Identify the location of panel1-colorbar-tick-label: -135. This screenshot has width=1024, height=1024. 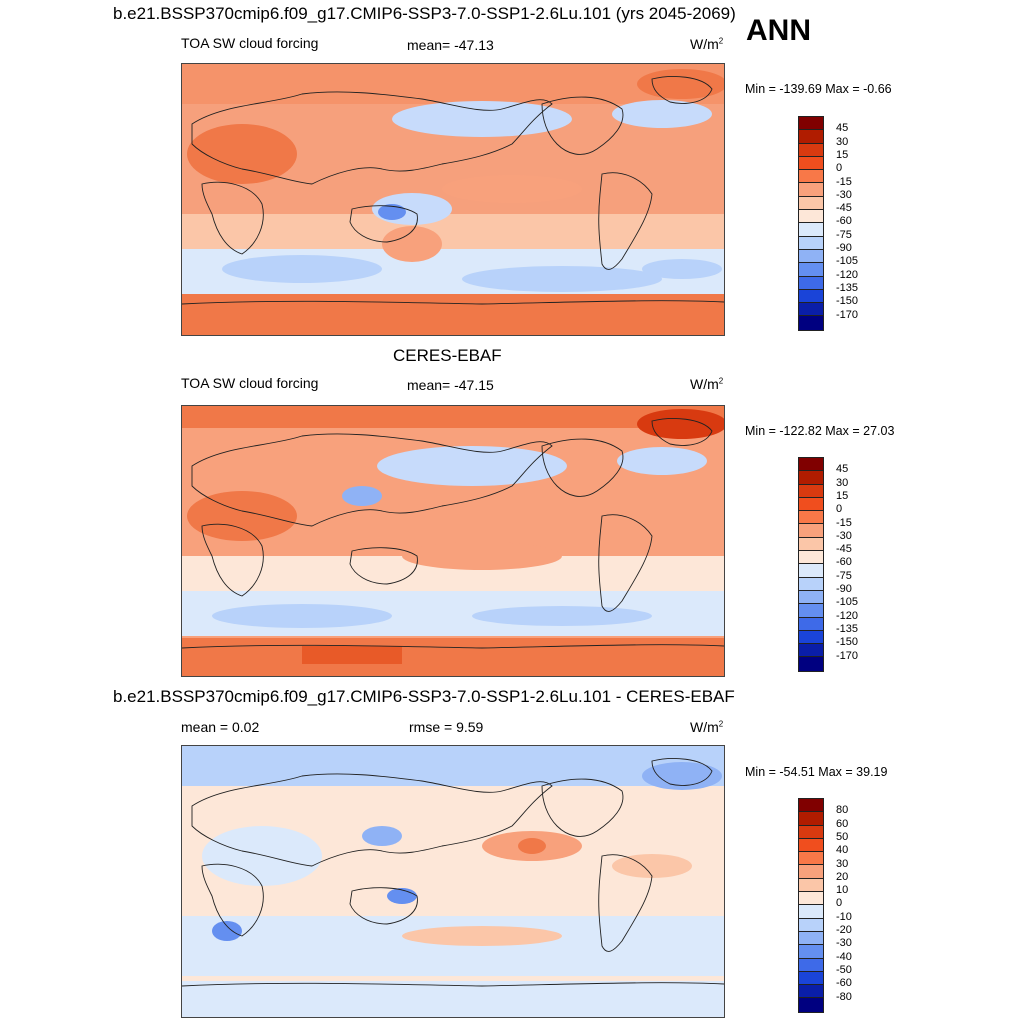
(847, 287).